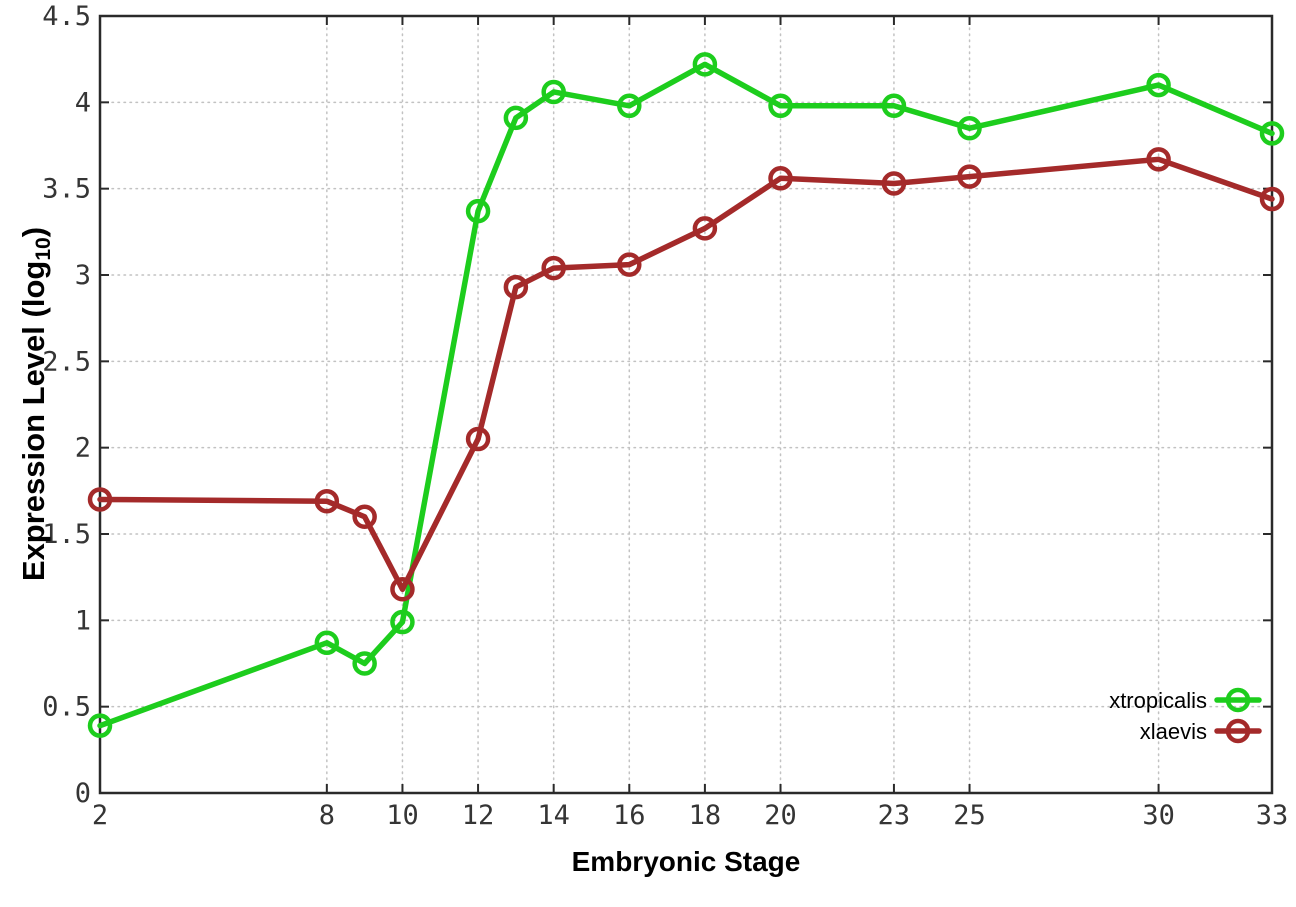 The height and width of the screenshot is (907, 1296). I want to click on y-tick-label: 4.5, so click(66, 16).